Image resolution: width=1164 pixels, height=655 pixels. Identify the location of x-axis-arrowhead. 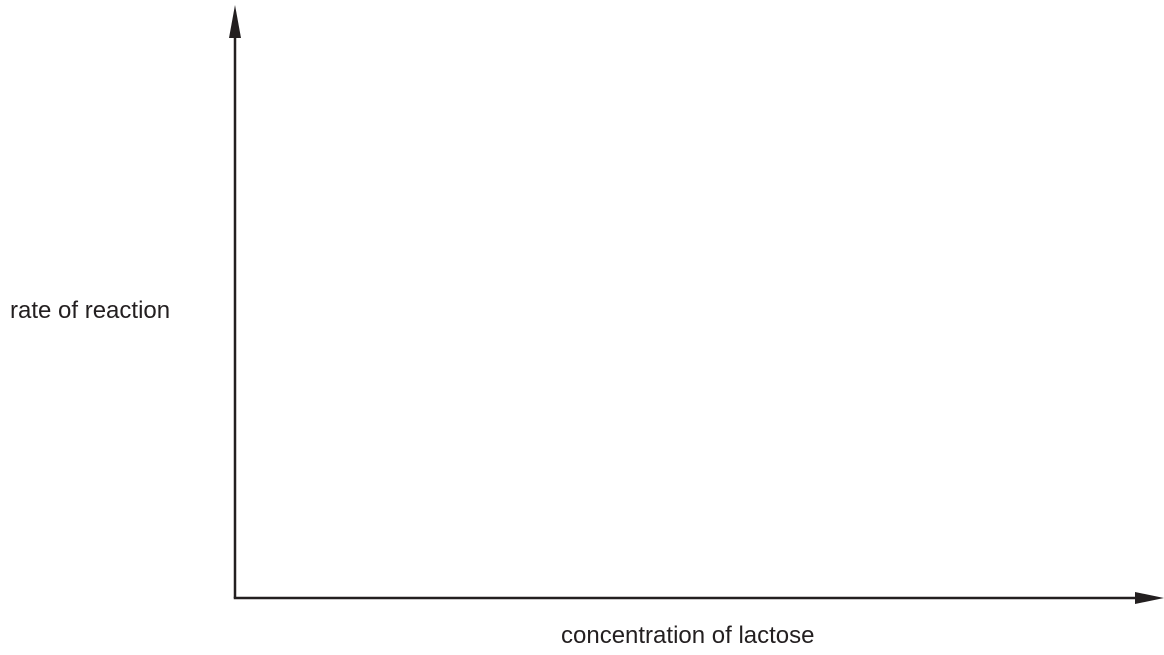
(1149, 598).